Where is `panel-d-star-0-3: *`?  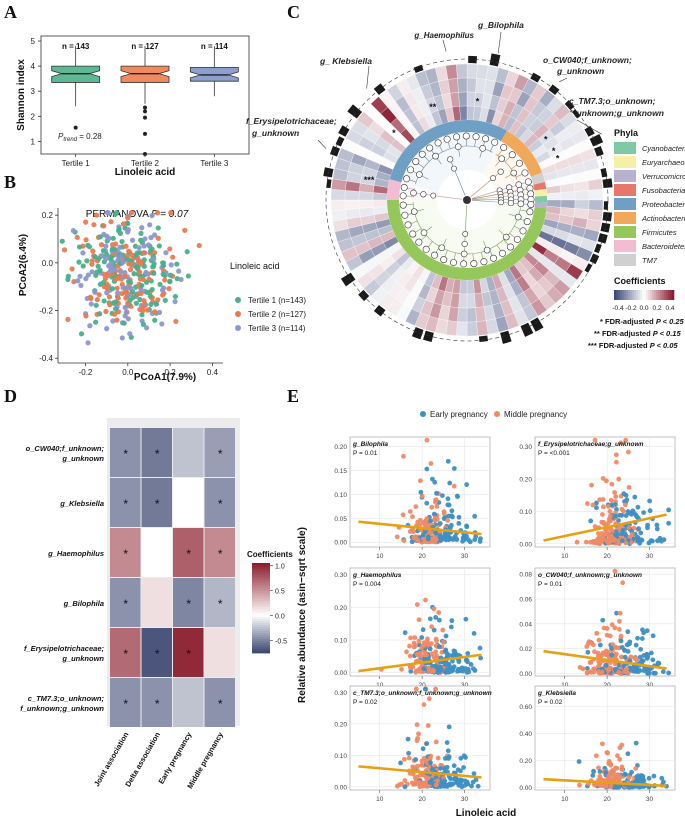 panel-d-star-0-3: * is located at coordinates (220, 454).